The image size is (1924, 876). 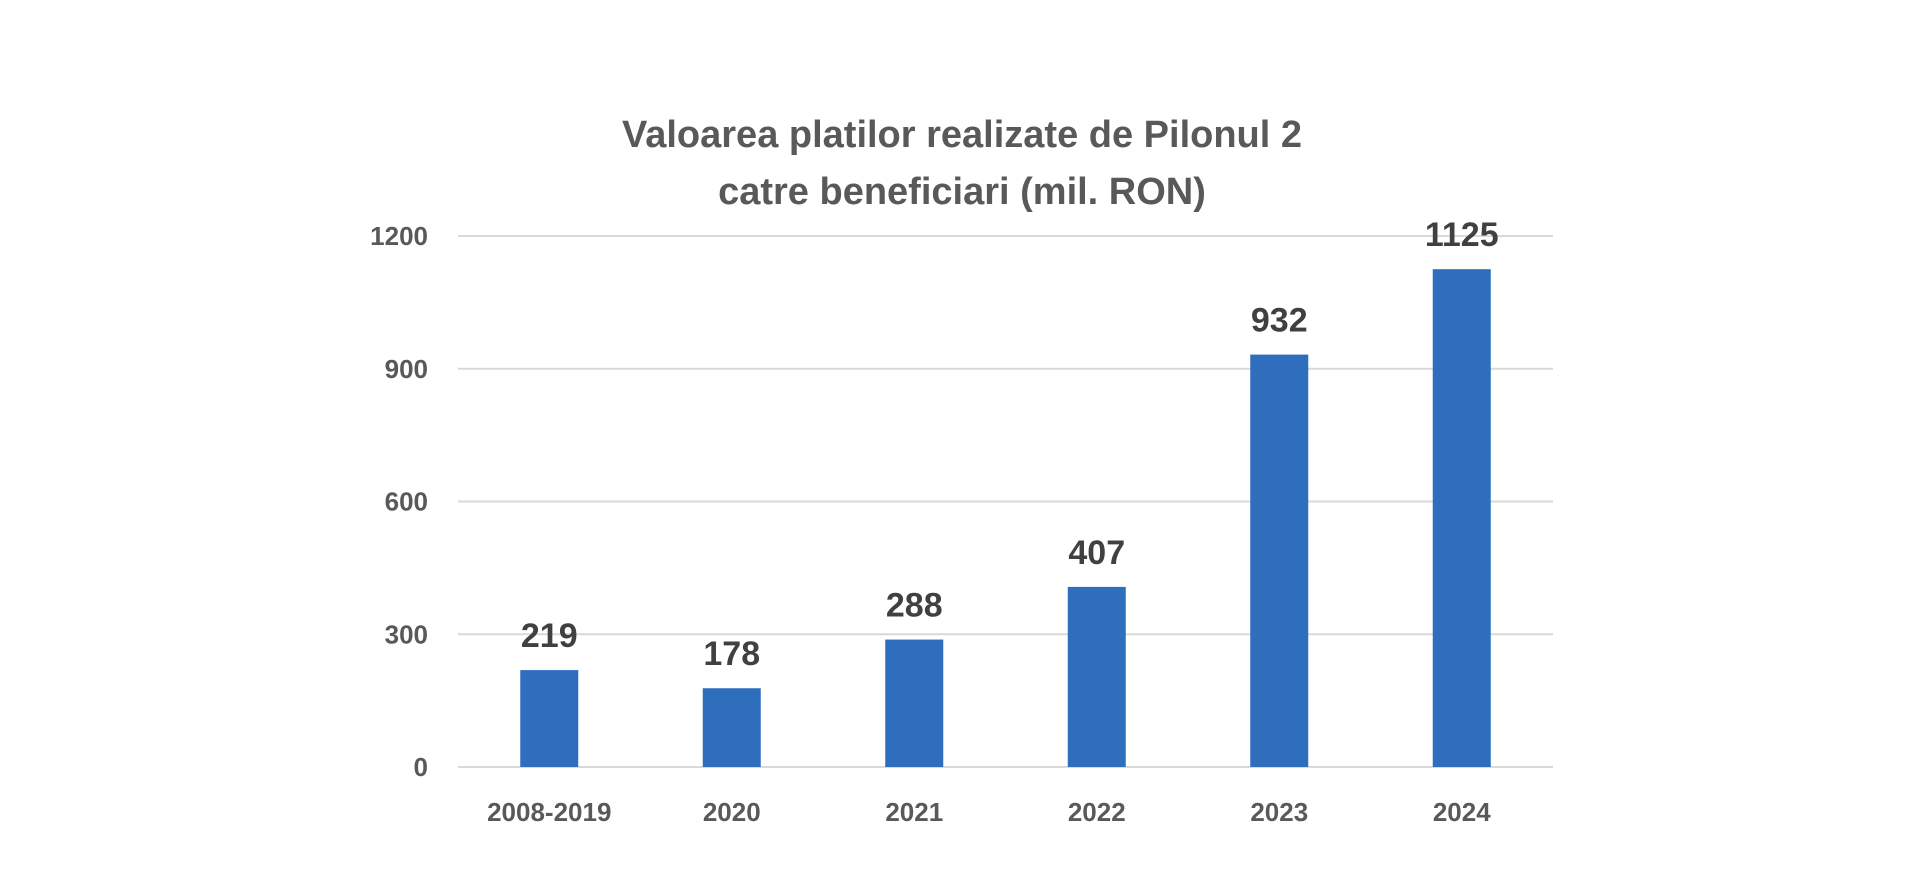 What do you see at coordinates (1097, 812) in the screenshot?
I see `x-tick-label-2022: 2022` at bounding box center [1097, 812].